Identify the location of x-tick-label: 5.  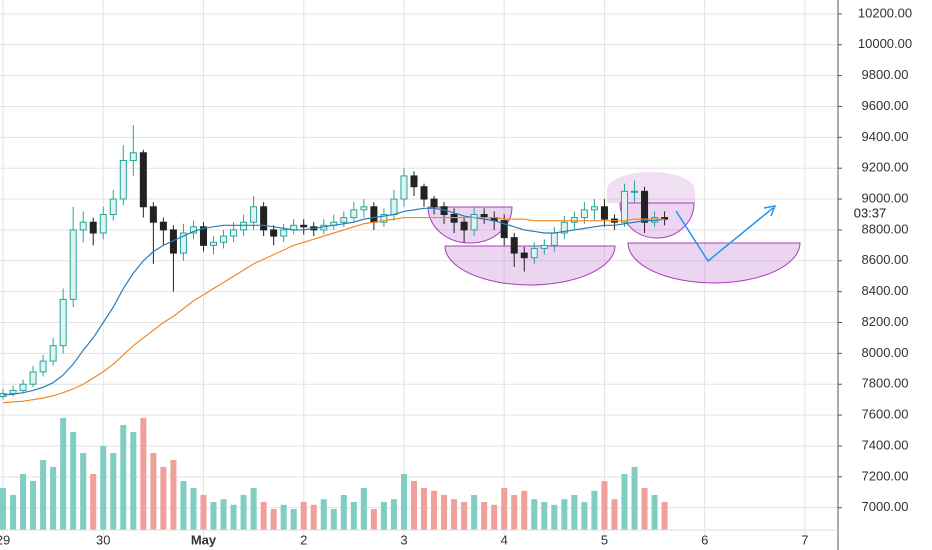
(604, 539).